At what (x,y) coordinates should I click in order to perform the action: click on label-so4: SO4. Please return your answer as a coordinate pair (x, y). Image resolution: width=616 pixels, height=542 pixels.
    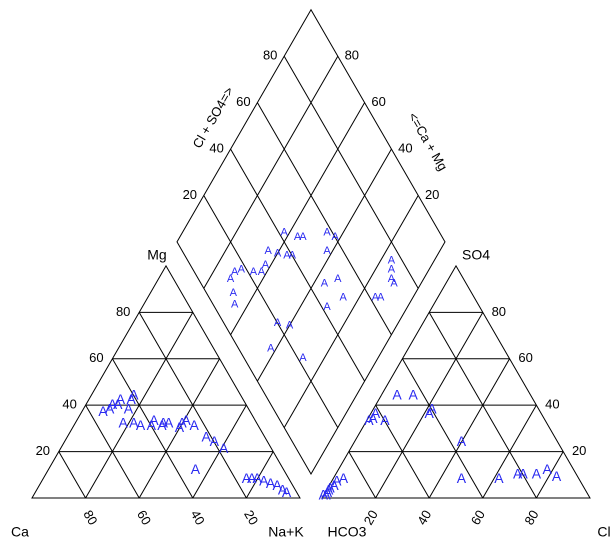
    Looking at the image, I should click on (476, 255).